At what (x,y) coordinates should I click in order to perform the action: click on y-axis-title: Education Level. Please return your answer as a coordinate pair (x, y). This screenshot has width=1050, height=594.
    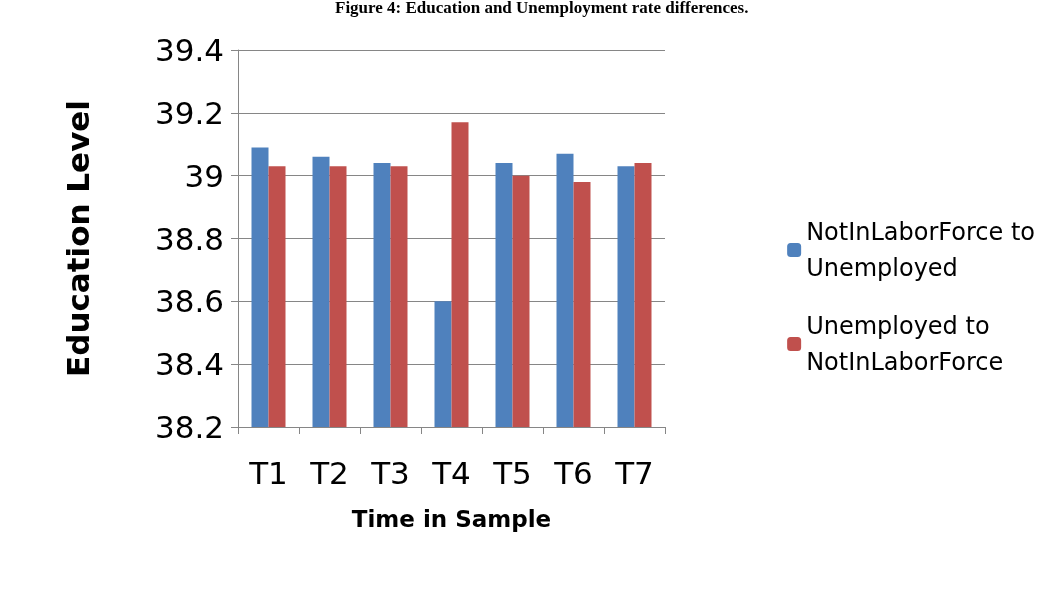
    Looking at the image, I should click on (77, 238).